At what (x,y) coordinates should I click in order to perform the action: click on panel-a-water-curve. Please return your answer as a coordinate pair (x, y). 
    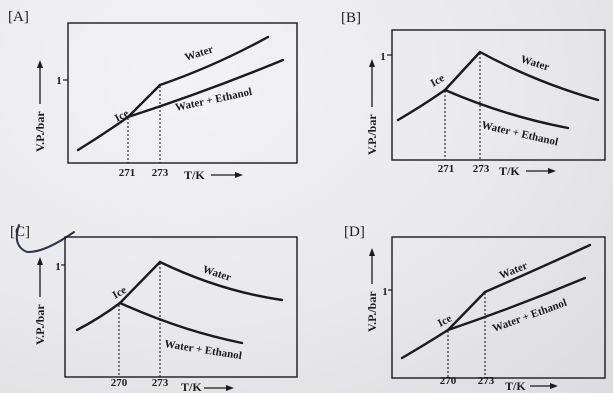
    Looking at the image, I should click on (214, 61).